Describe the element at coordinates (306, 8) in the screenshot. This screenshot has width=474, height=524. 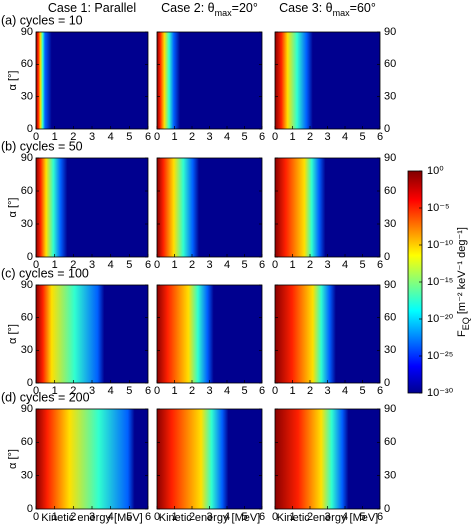
I see `column-title-main: Case 3: θ` at that location.